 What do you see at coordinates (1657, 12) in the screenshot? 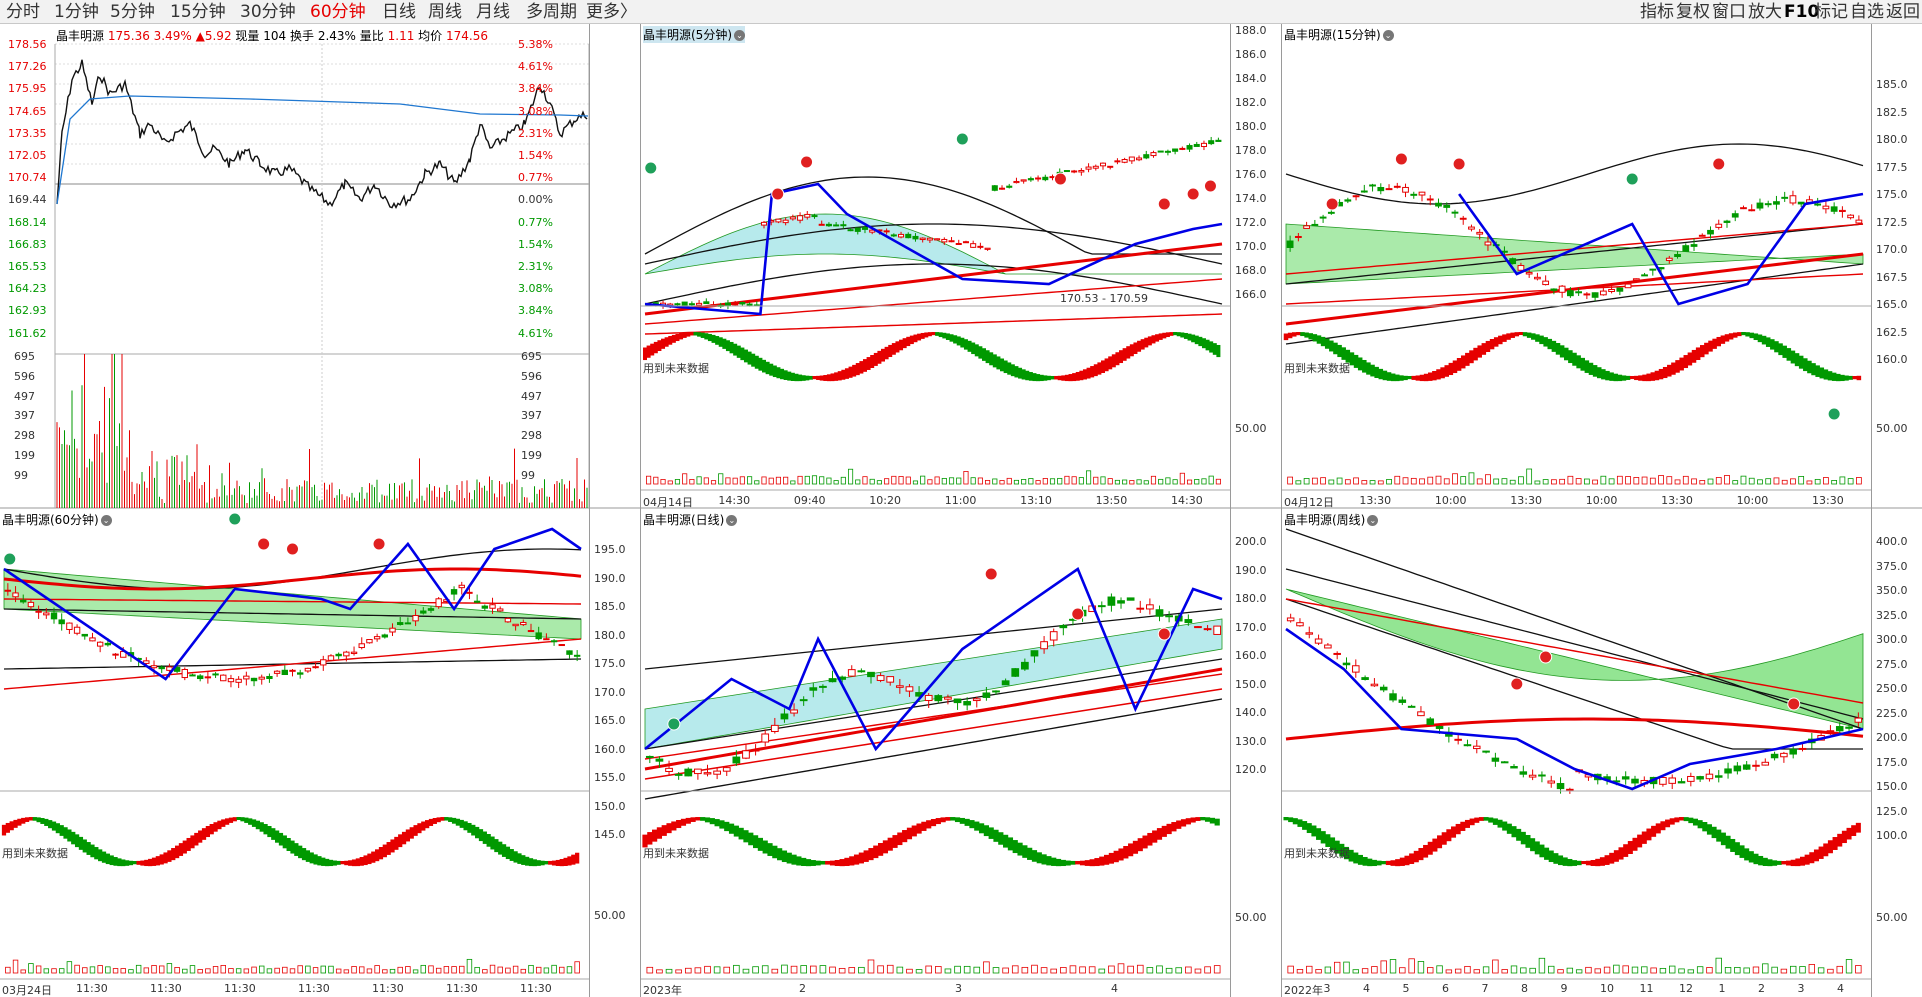
I see `indicator-button: 指标` at bounding box center [1657, 12].